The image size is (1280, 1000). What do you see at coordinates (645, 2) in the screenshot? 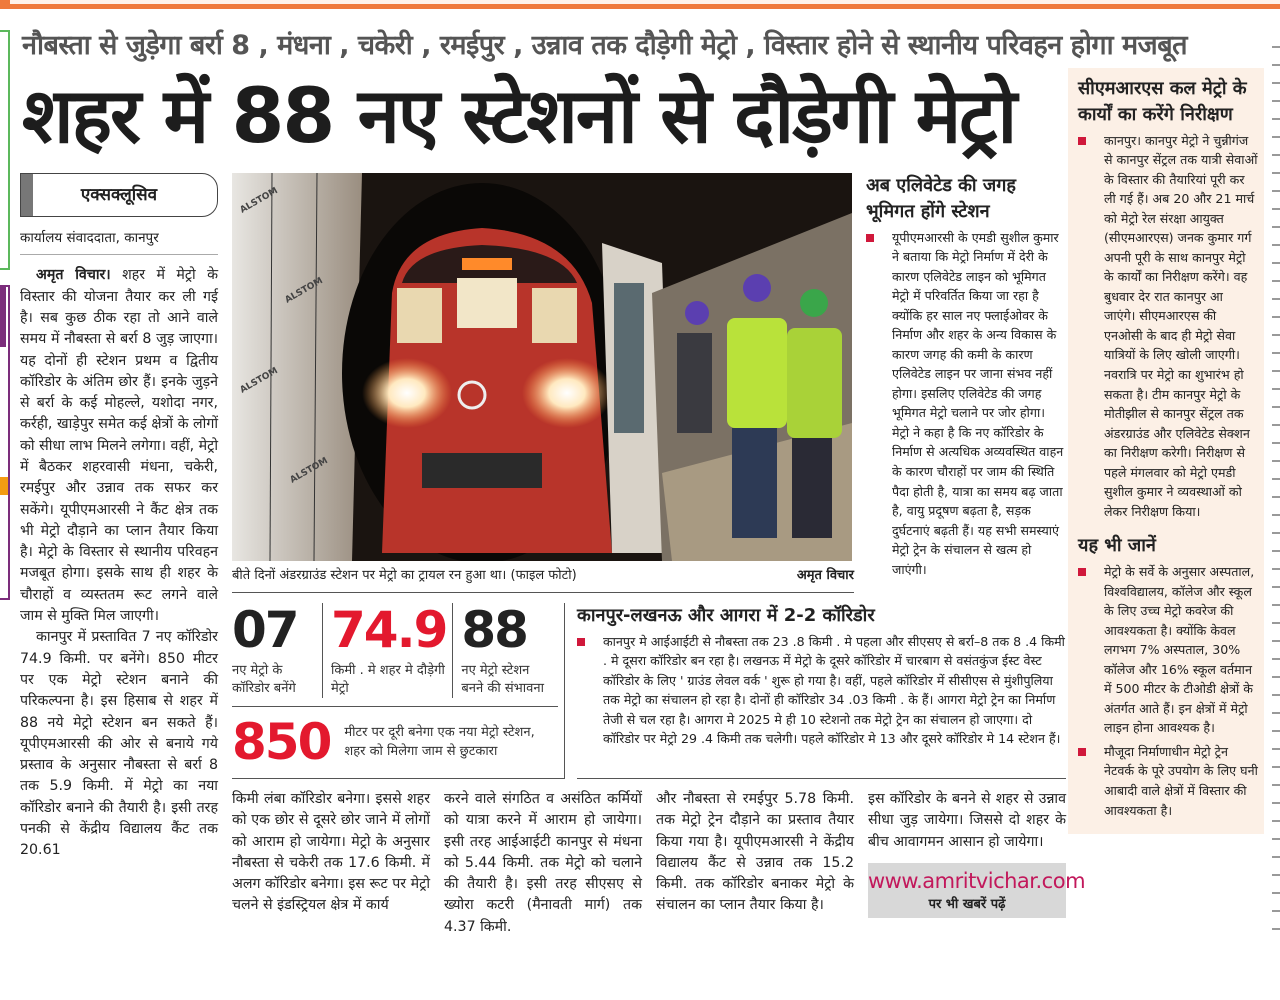
I see `top-accent-highlight` at bounding box center [645, 2].